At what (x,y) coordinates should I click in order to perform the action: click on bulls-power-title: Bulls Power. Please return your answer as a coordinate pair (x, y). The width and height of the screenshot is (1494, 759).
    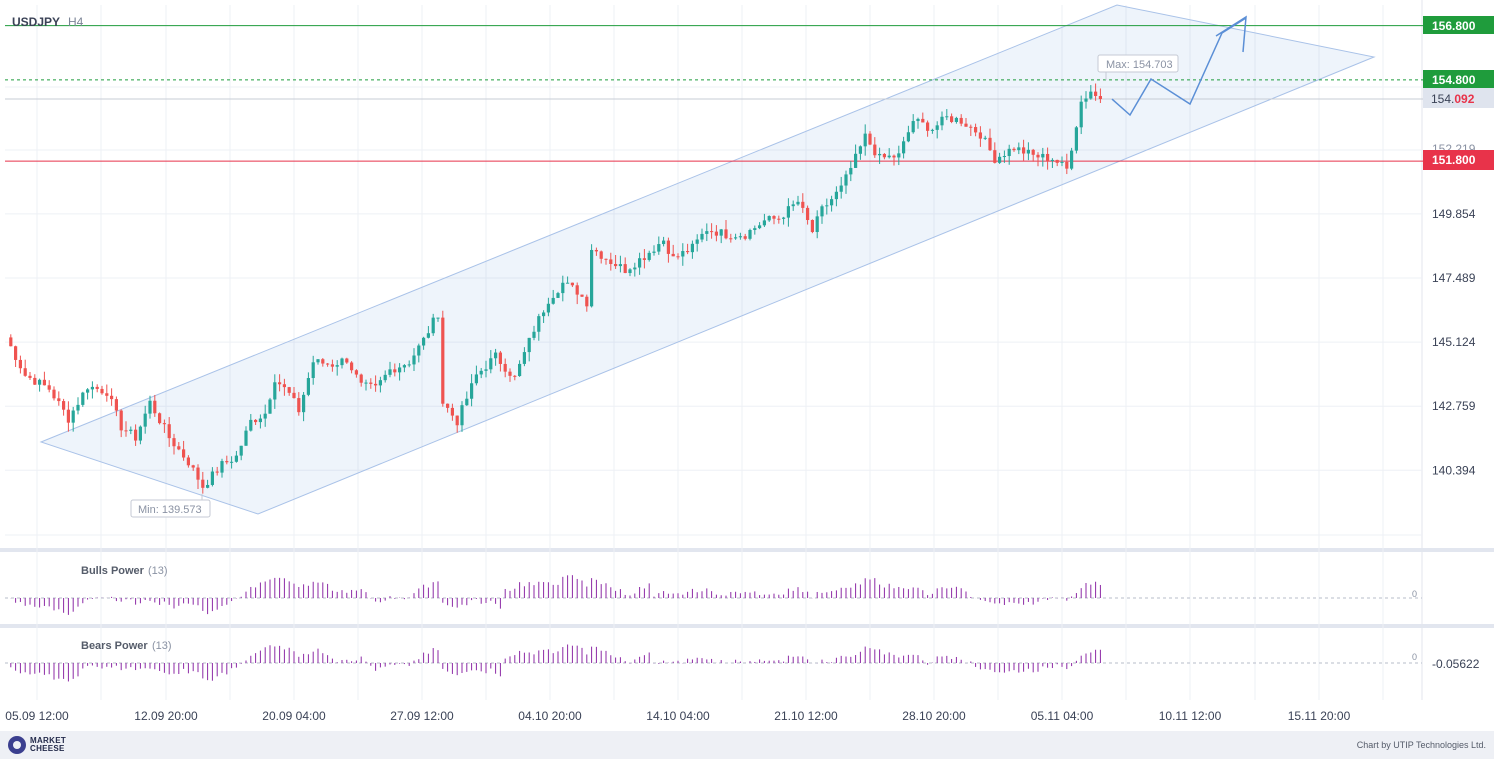
    Looking at the image, I should click on (113, 571).